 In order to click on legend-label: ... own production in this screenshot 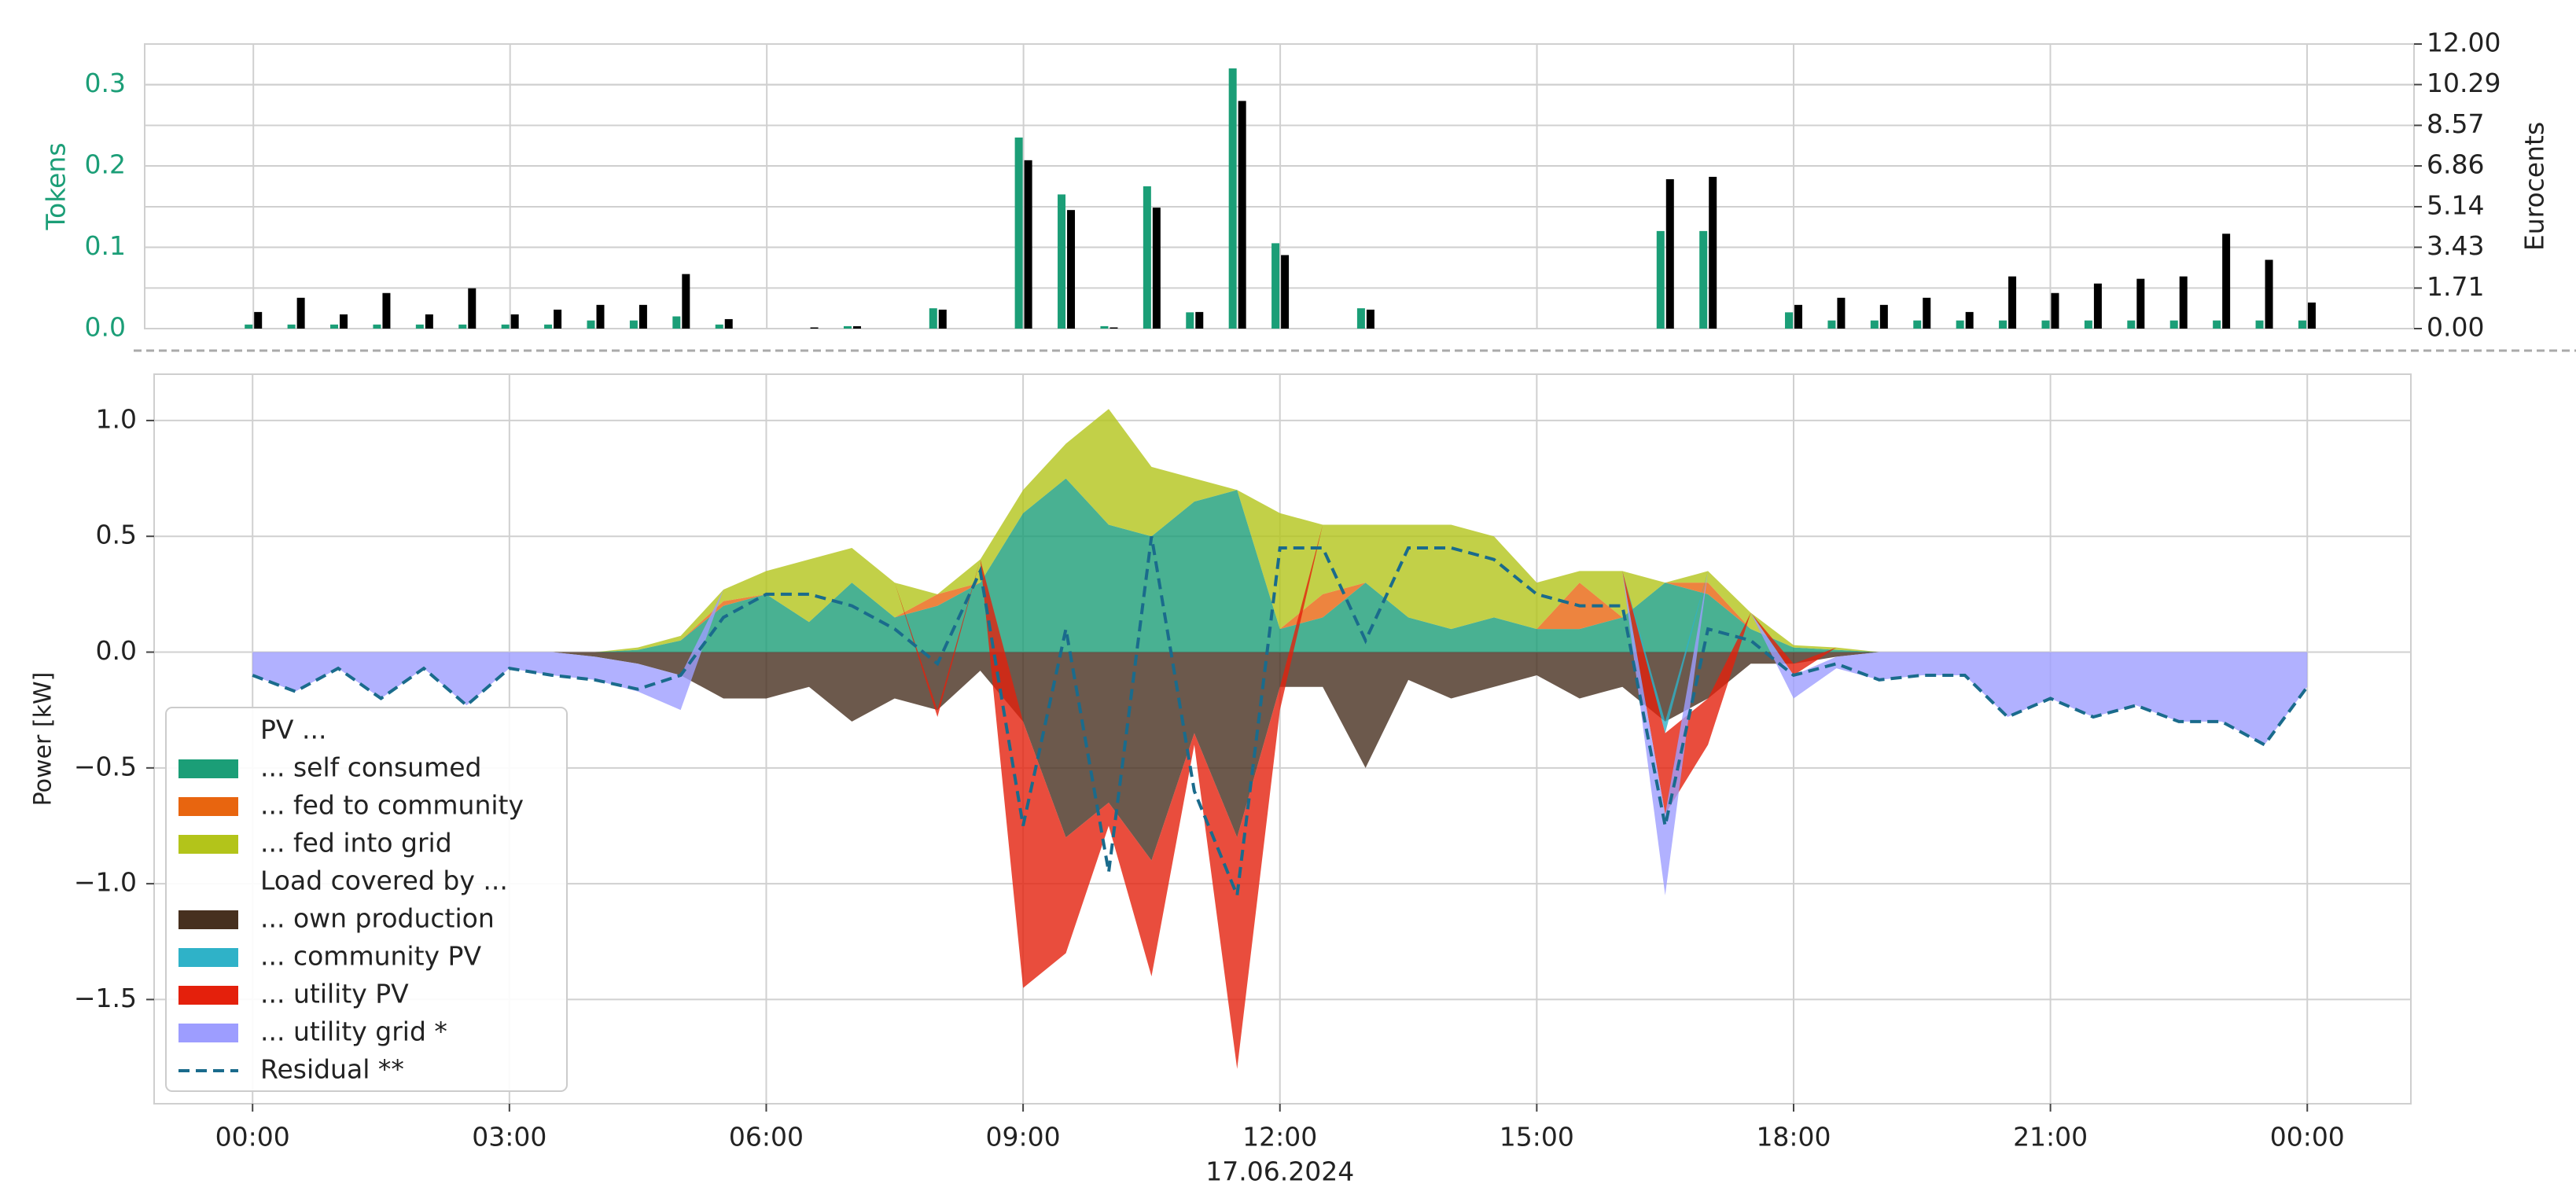, I will do `click(378, 918)`.